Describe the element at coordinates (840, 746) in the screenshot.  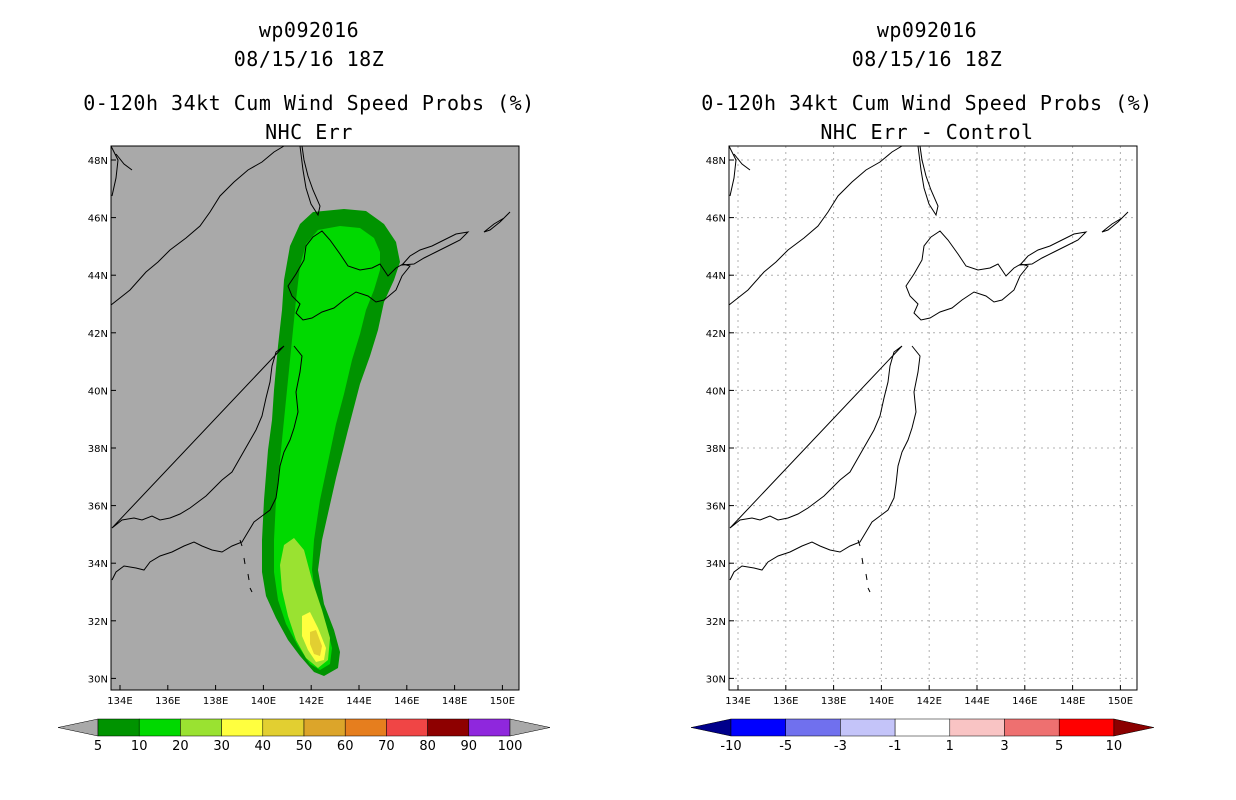
I see `colorbar-label: -3` at that location.